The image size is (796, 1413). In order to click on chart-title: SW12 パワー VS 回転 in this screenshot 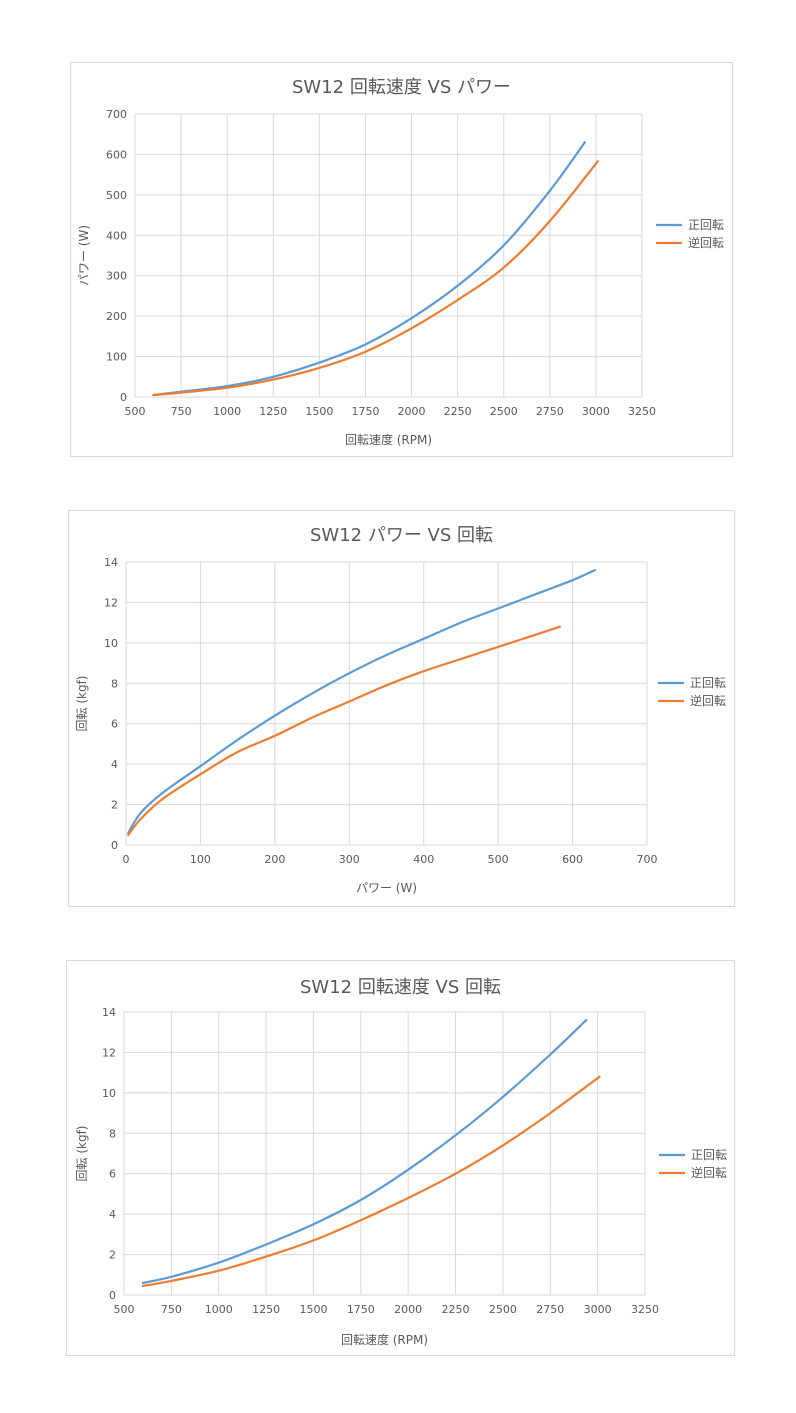, I will do `click(401, 535)`.